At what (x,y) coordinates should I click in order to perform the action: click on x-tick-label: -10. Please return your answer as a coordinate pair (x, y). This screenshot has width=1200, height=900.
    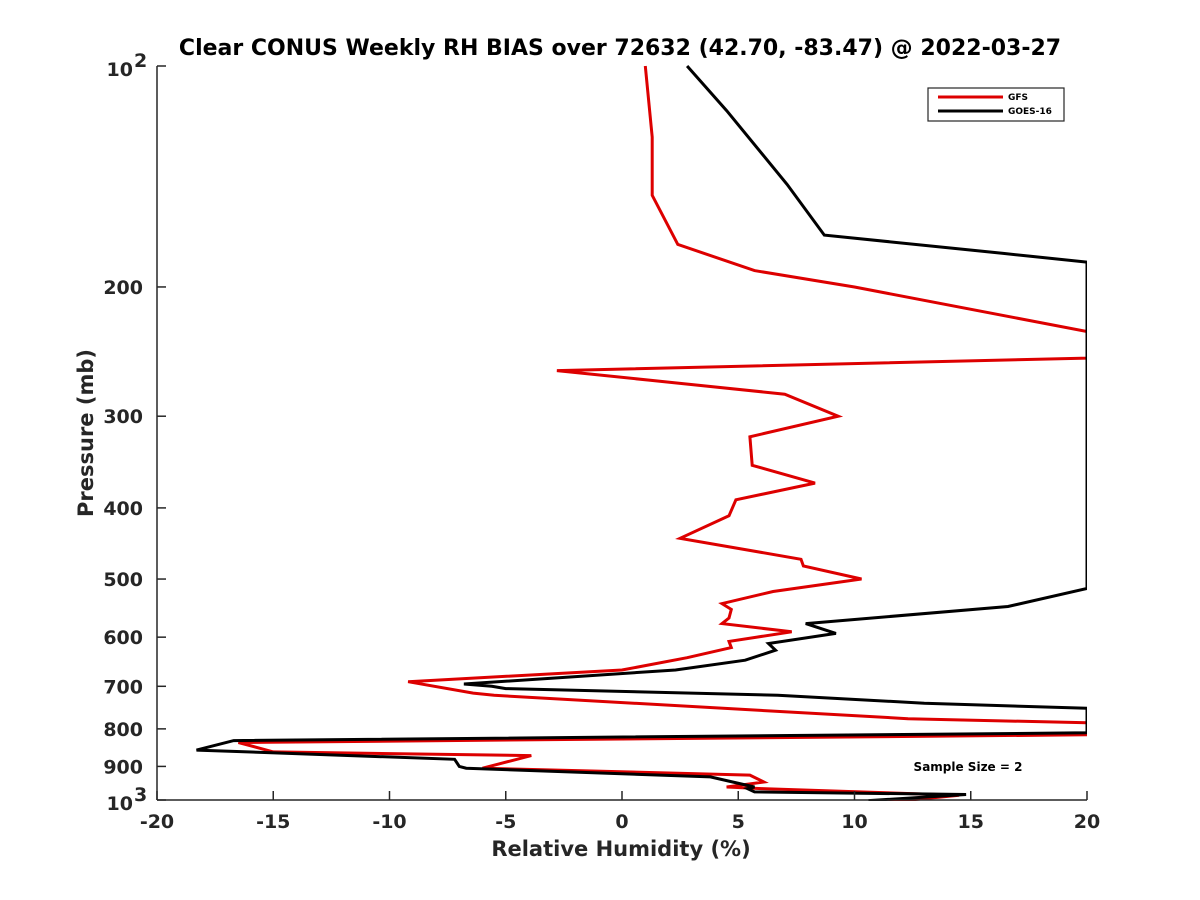
    Looking at the image, I should click on (389, 822).